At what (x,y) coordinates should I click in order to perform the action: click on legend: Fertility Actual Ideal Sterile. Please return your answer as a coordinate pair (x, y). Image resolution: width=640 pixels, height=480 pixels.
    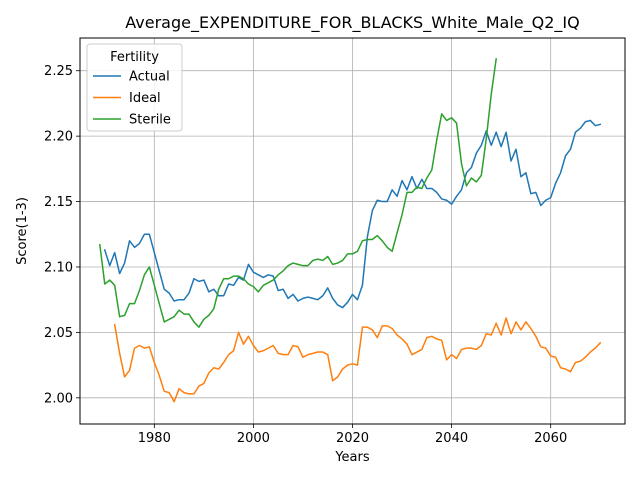
    Looking at the image, I should click on (134, 87).